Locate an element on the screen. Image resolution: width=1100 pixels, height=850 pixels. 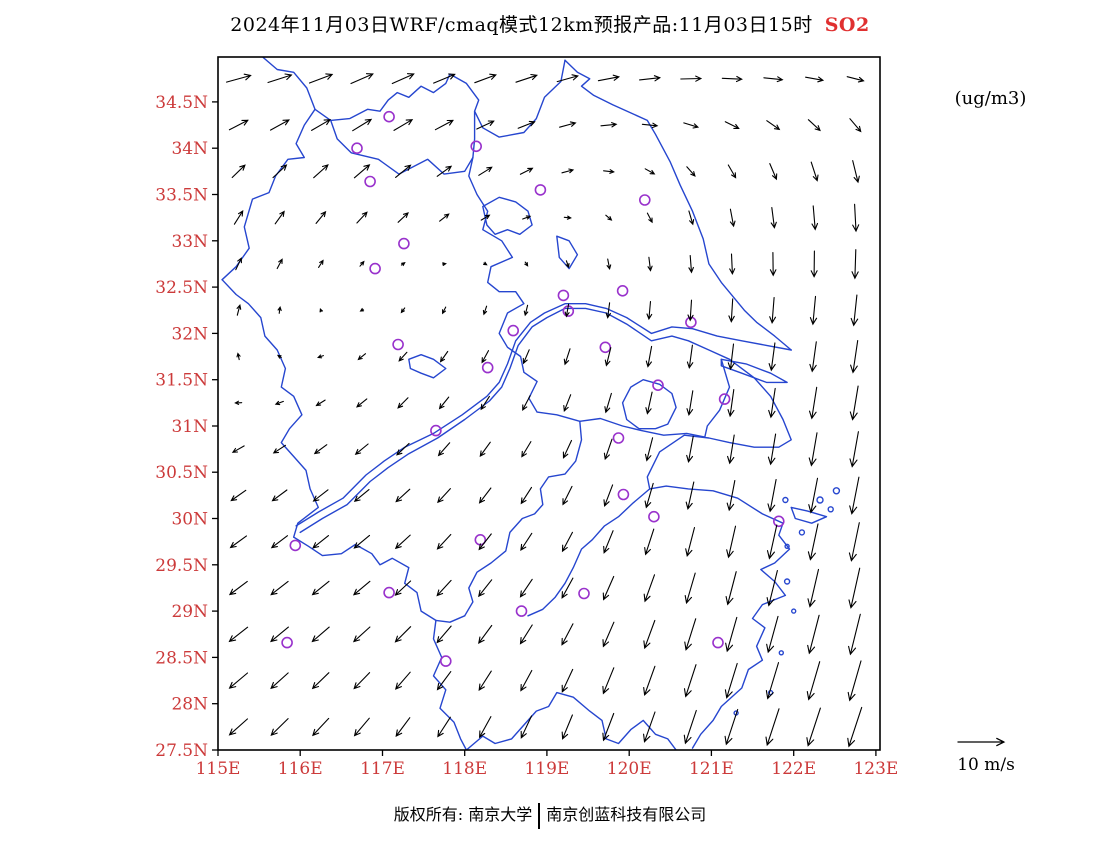
y-tick-label: 30N is located at coordinates (189, 520).